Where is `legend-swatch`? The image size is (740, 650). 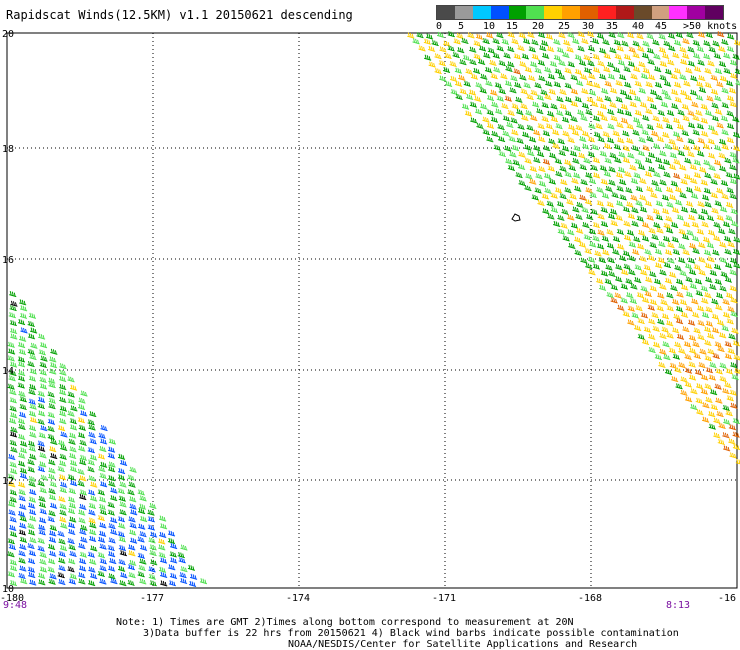 legend-swatch is located at coordinates (535, 12).